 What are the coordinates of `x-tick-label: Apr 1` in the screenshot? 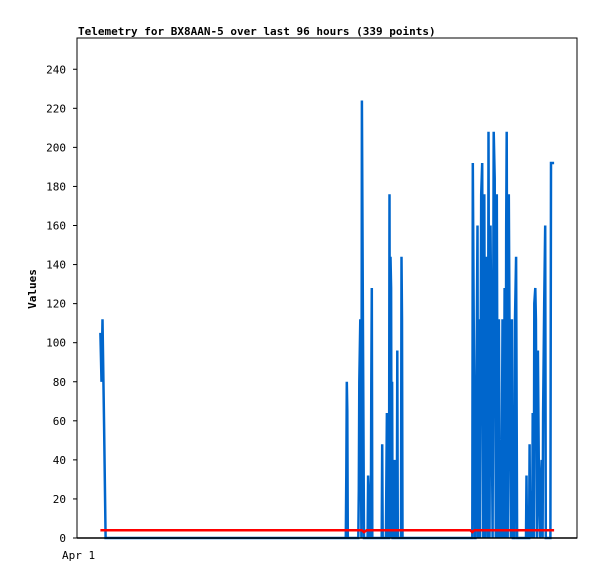 It's located at (78, 555).